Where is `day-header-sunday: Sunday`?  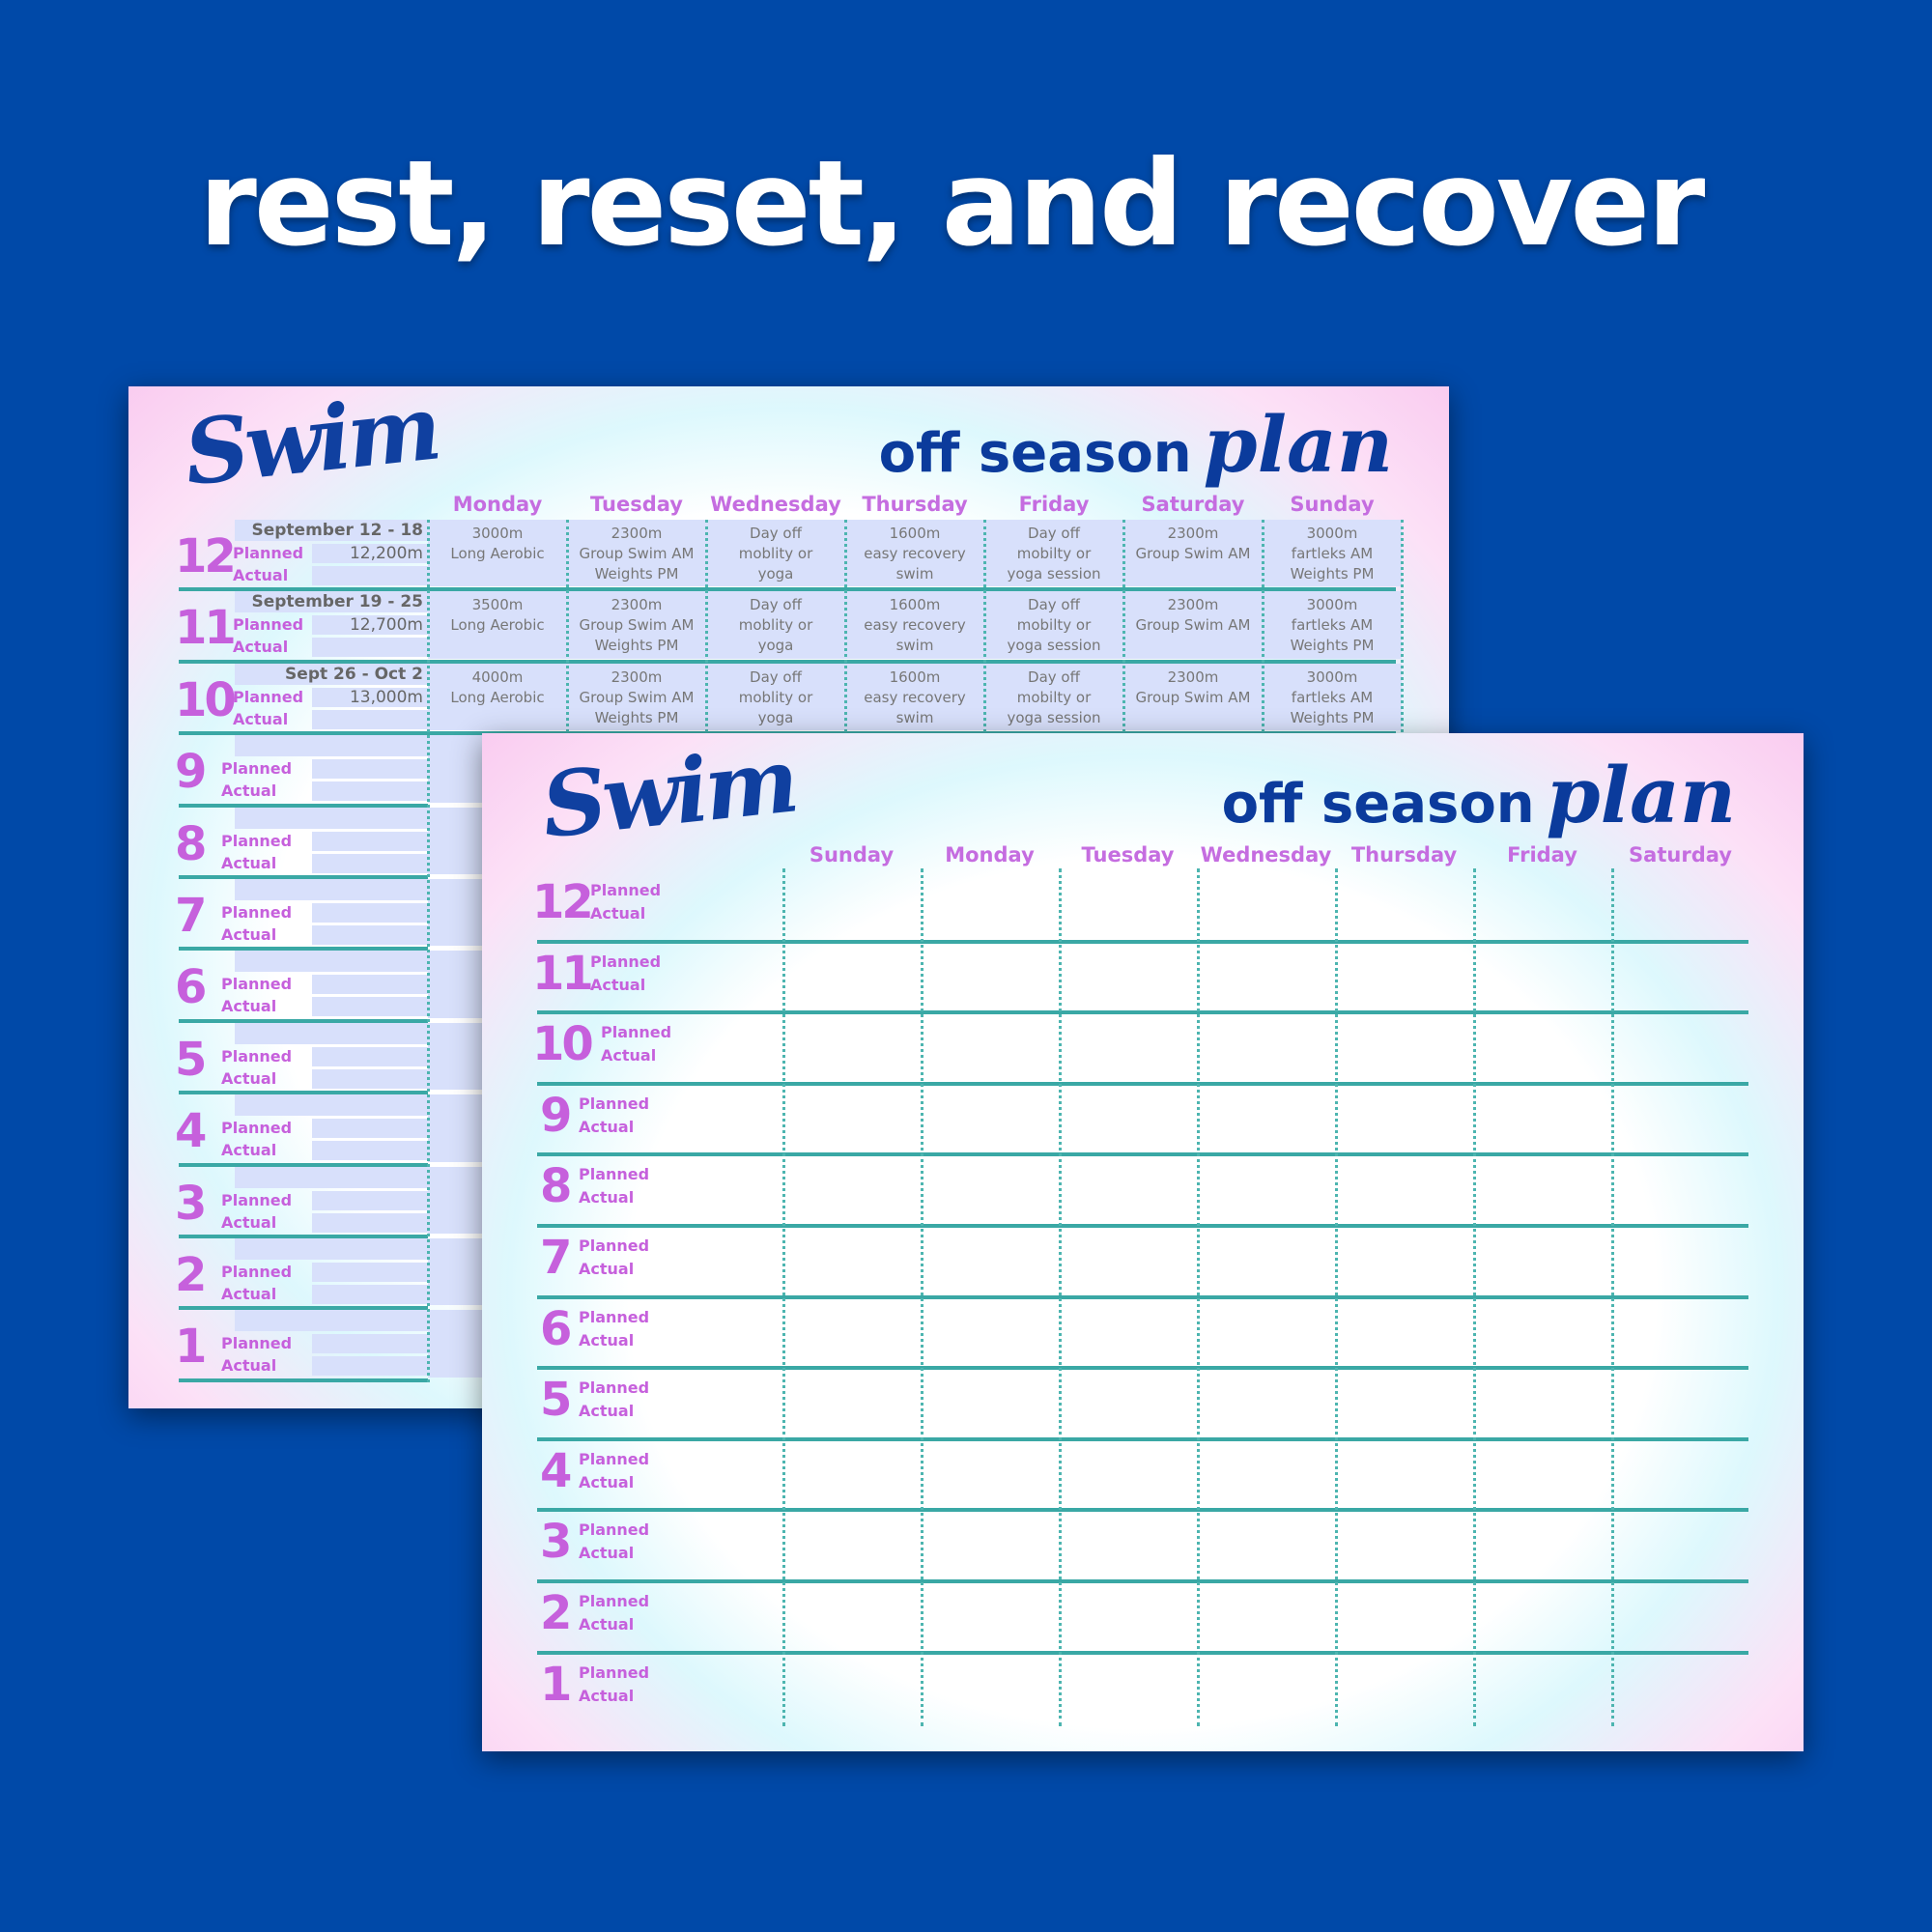 day-header-sunday: Sunday is located at coordinates (852, 855).